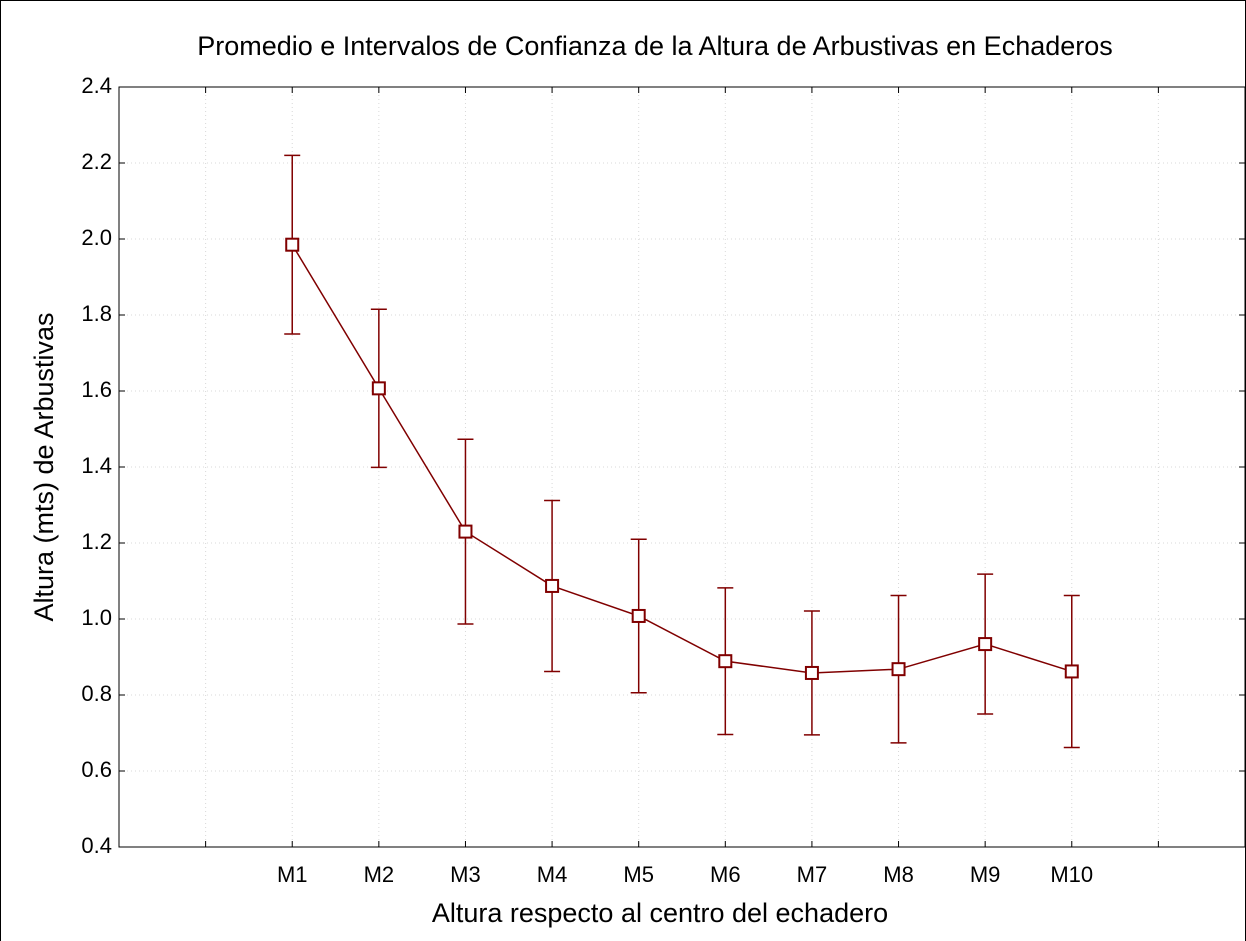 This screenshot has height=941, width=1246. What do you see at coordinates (1071, 874) in the screenshot?
I see `x-tick-label: M10` at bounding box center [1071, 874].